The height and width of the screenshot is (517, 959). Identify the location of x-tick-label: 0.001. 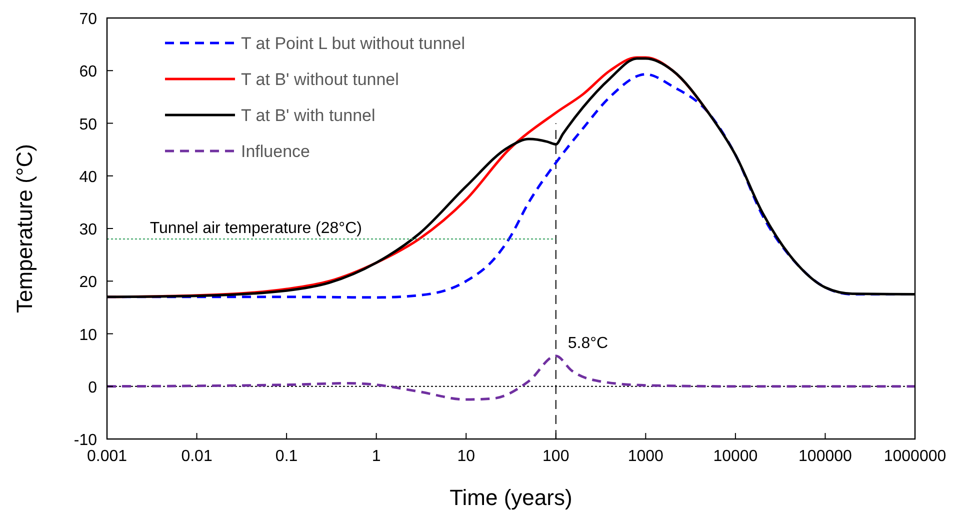
(107, 456).